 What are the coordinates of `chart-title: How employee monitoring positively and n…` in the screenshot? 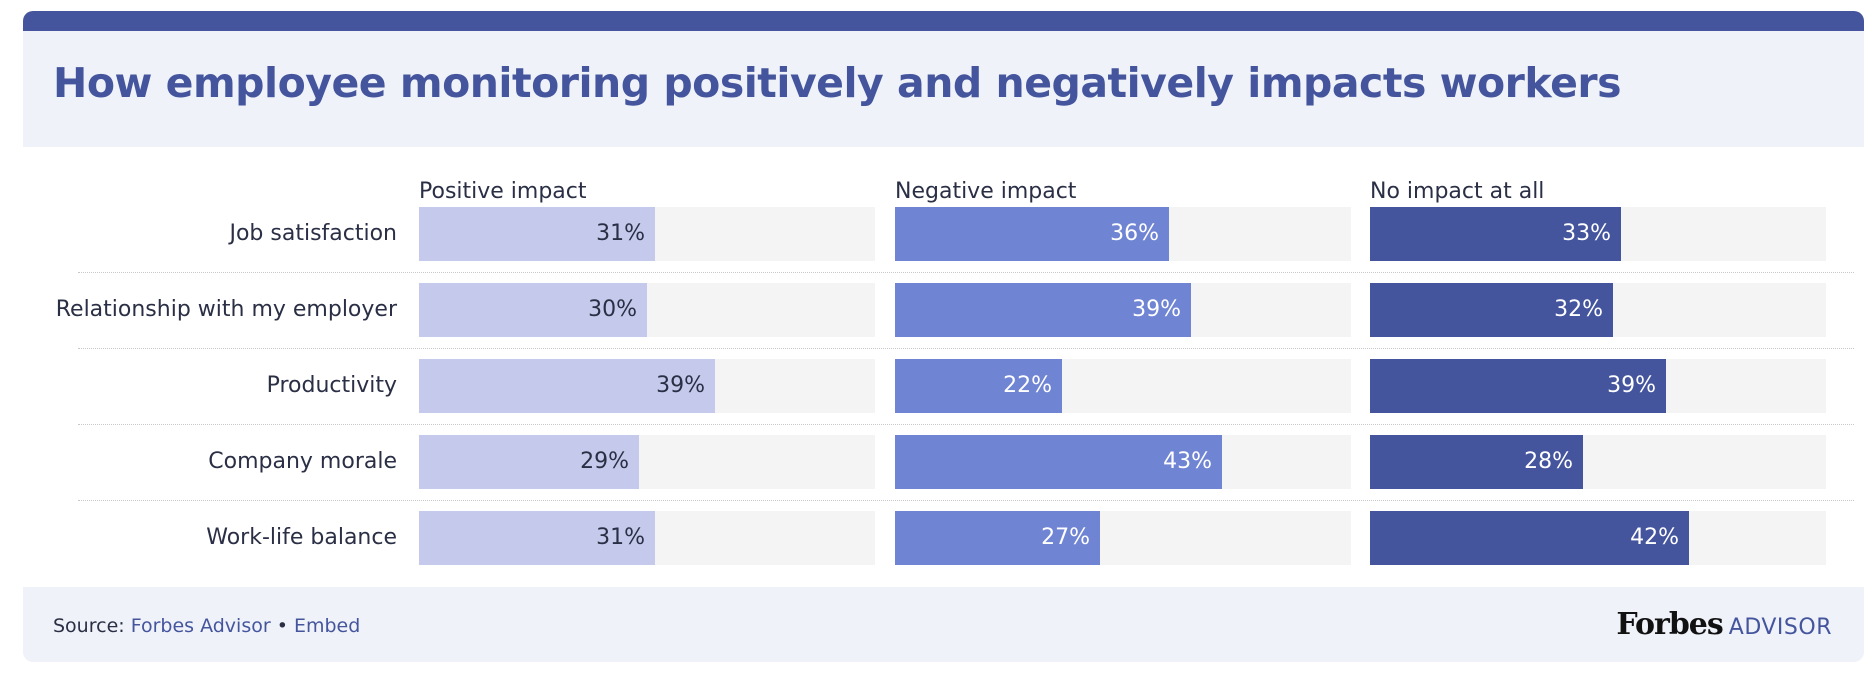 It's located at (837, 83).